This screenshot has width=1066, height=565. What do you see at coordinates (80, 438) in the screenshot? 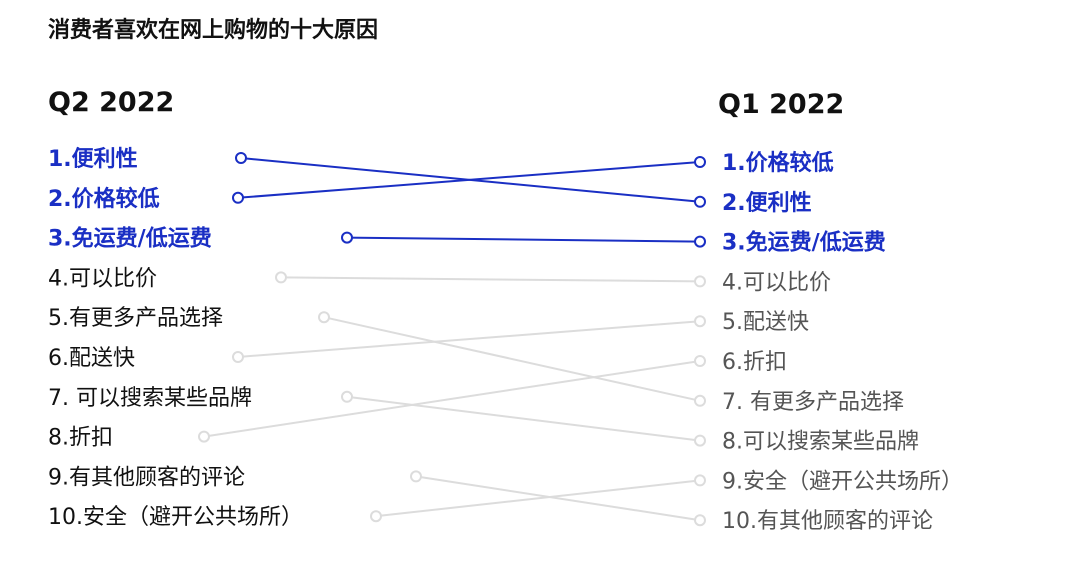
I see `left-label-rank-8: 8.折扣` at bounding box center [80, 438].